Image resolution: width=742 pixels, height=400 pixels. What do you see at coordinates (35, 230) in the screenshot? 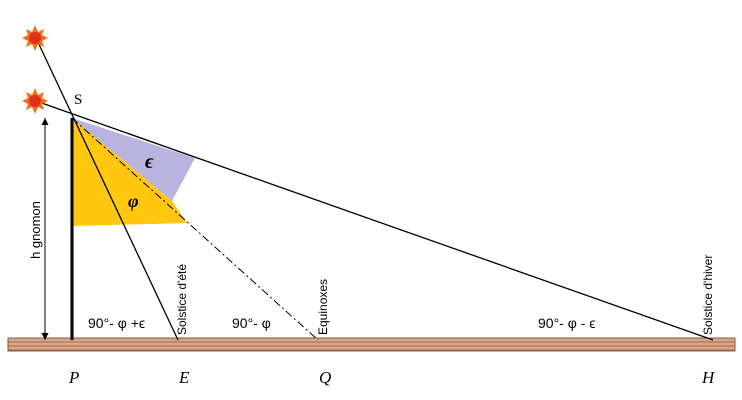
I see `gnomon-label: h gnomon` at bounding box center [35, 230].